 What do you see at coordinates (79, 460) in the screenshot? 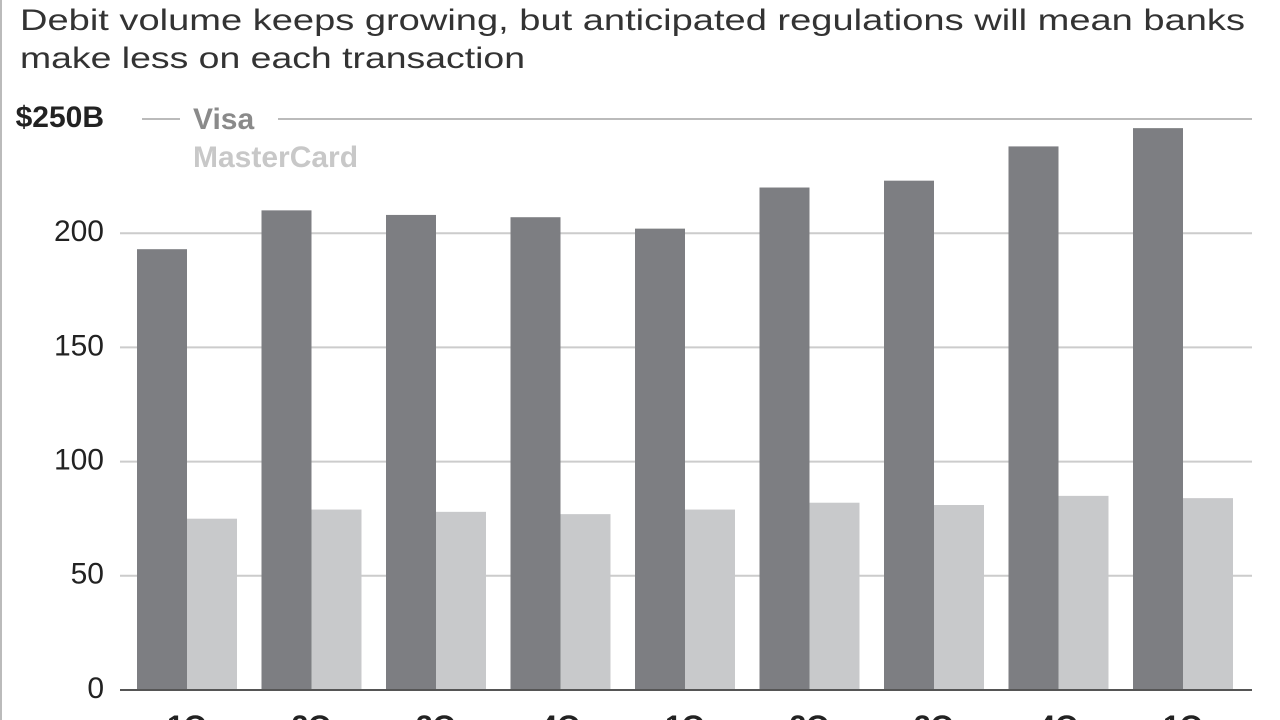
I see `y-tick-label: 100` at bounding box center [79, 460].